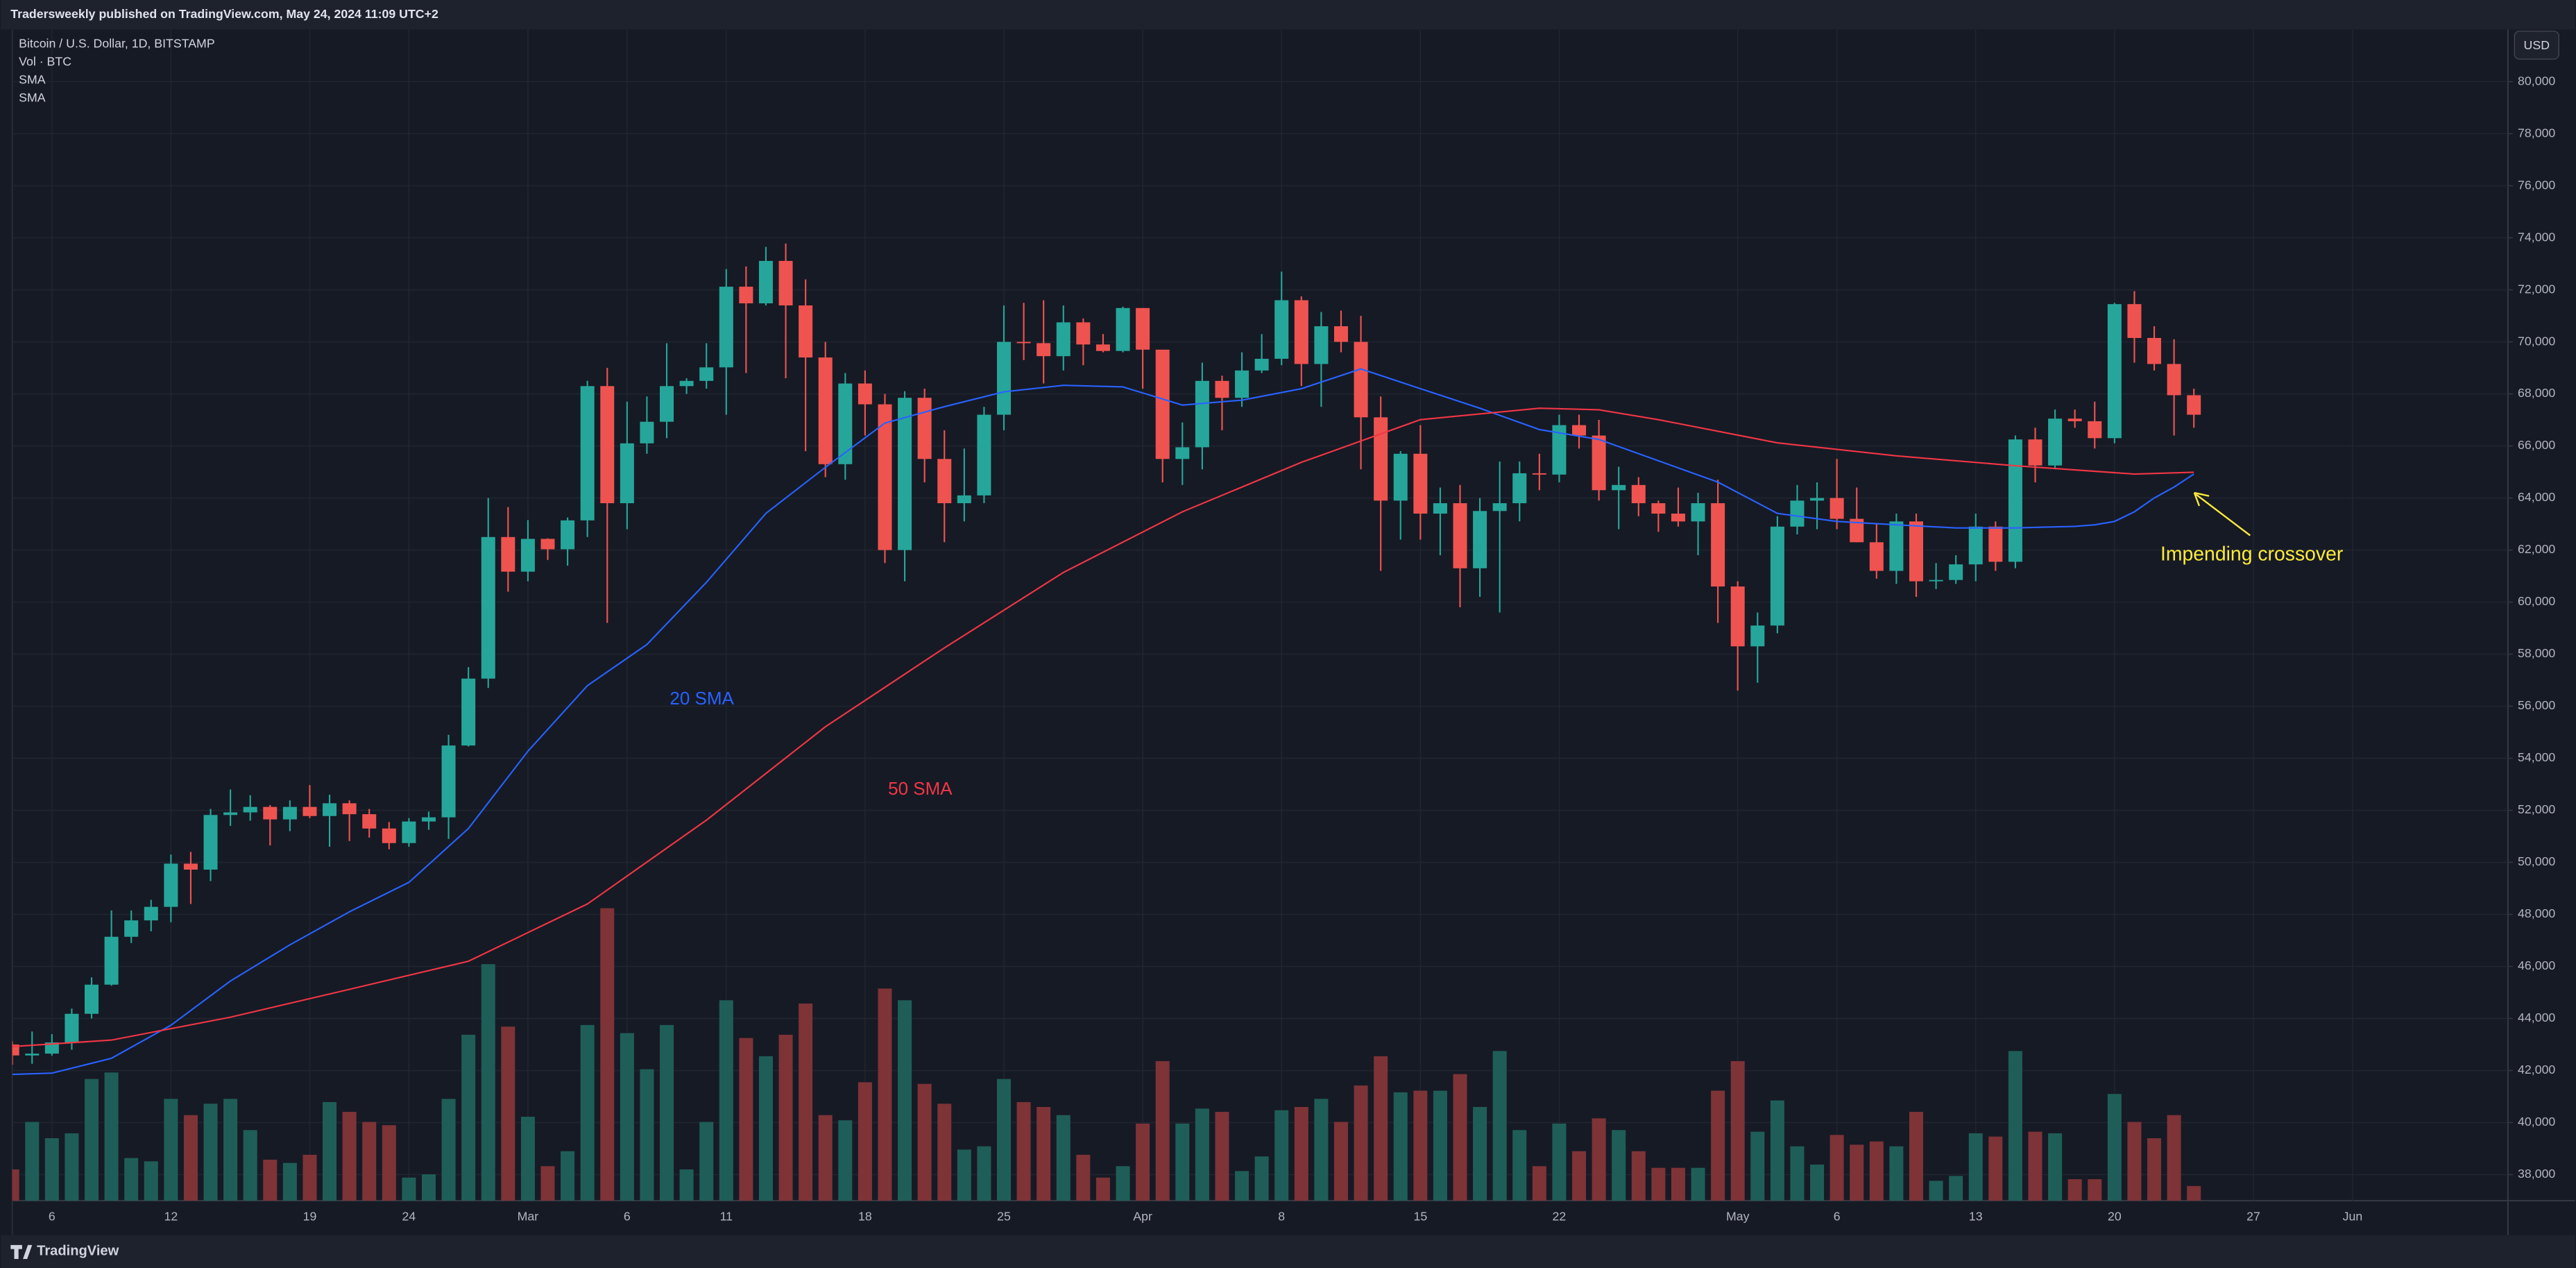 This screenshot has height=1268, width=2576. Describe the element at coordinates (2536, 861) in the screenshot. I see `y-tick-label: 50,000` at that location.